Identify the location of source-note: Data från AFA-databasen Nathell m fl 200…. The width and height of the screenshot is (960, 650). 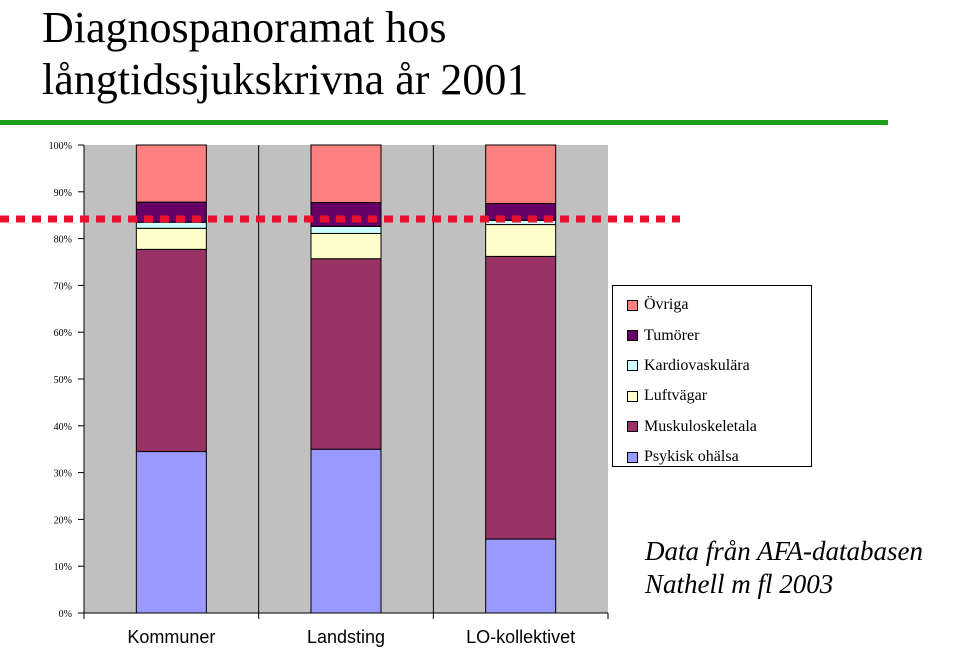
(784, 568).